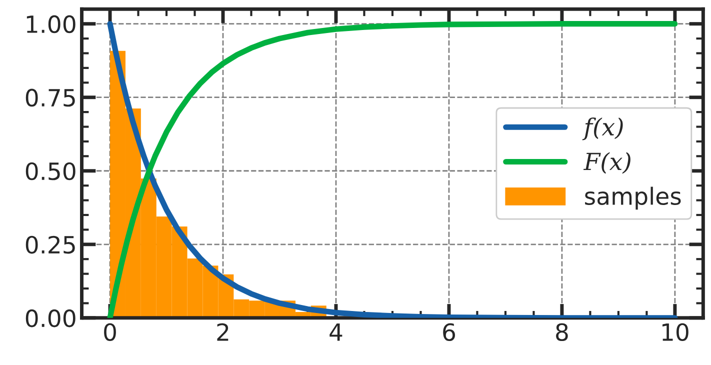 This screenshot has height=365, width=711. Describe the element at coordinates (602, 128) in the screenshot. I see `legend-label: f(x)` at that location.